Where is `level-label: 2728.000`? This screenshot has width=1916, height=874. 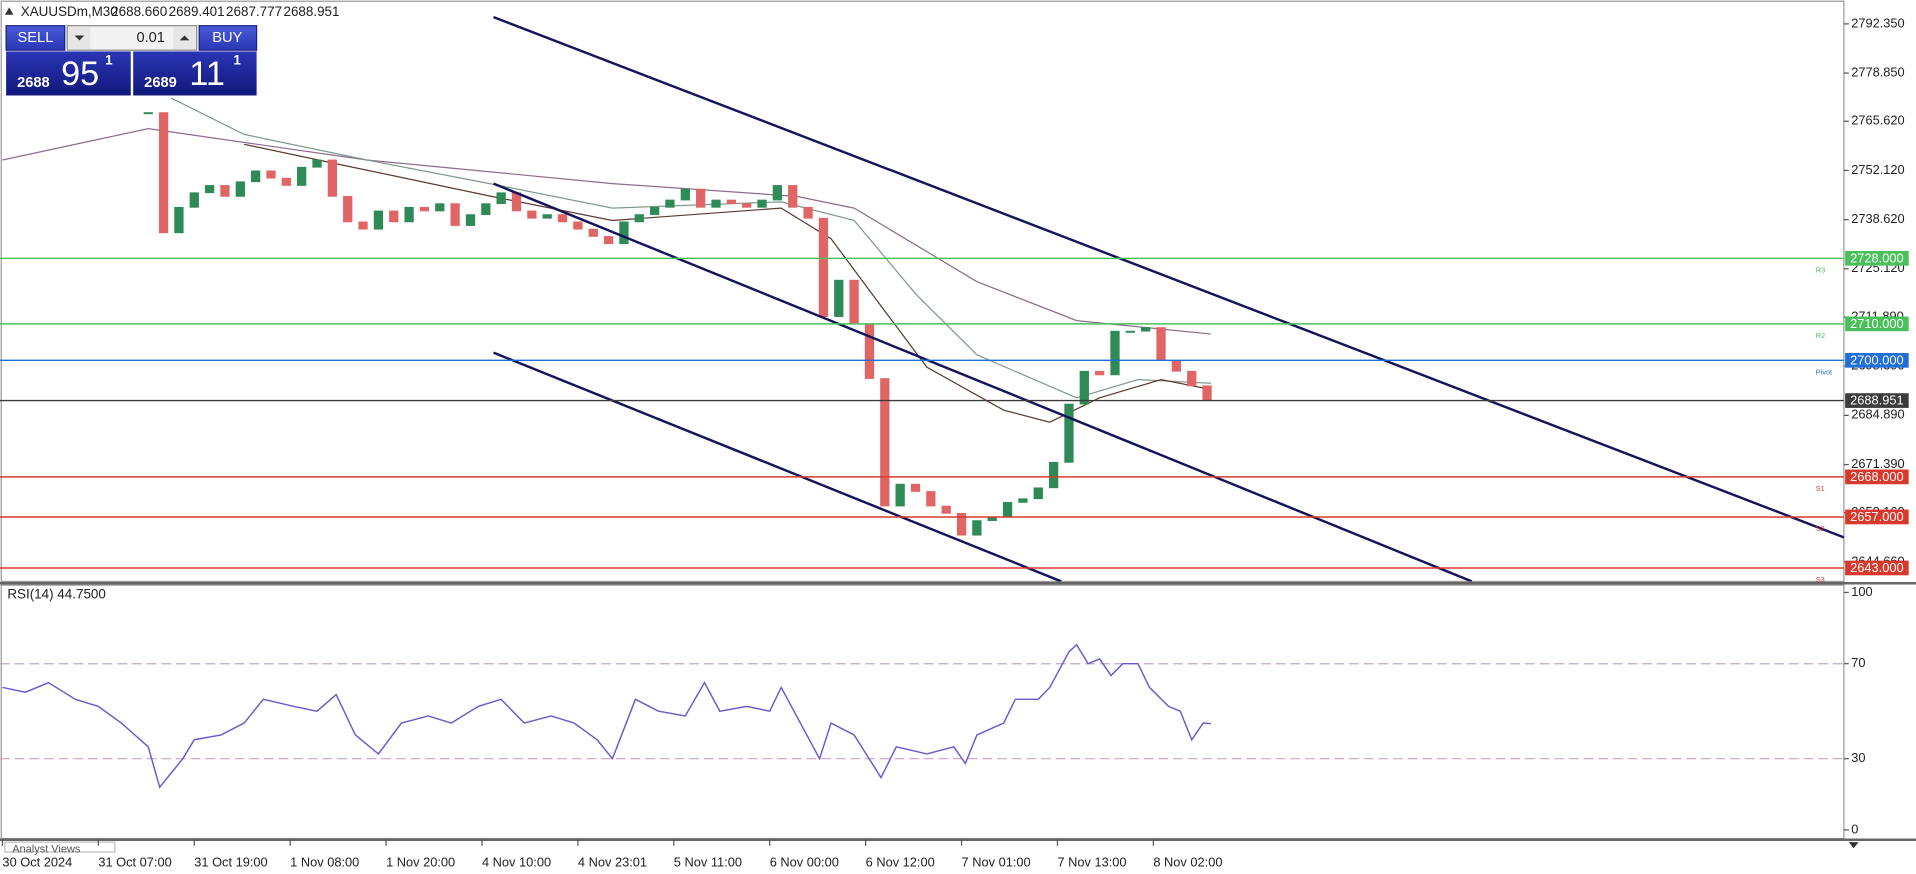
level-label: 2728.000 is located at coordinates (1876, 257).